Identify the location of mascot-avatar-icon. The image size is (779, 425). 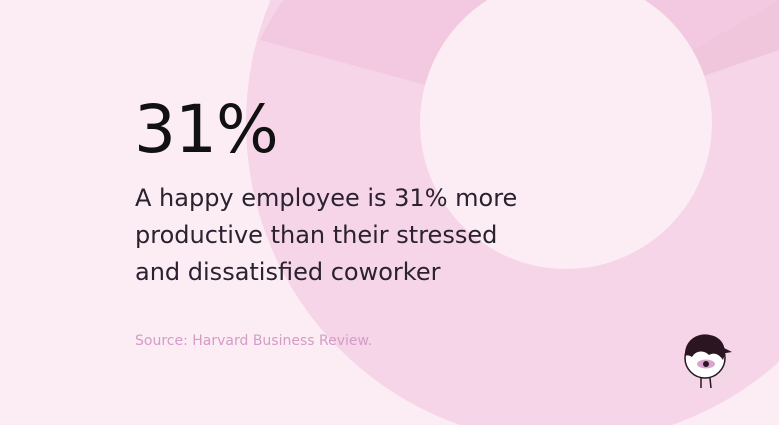
(708, 362).